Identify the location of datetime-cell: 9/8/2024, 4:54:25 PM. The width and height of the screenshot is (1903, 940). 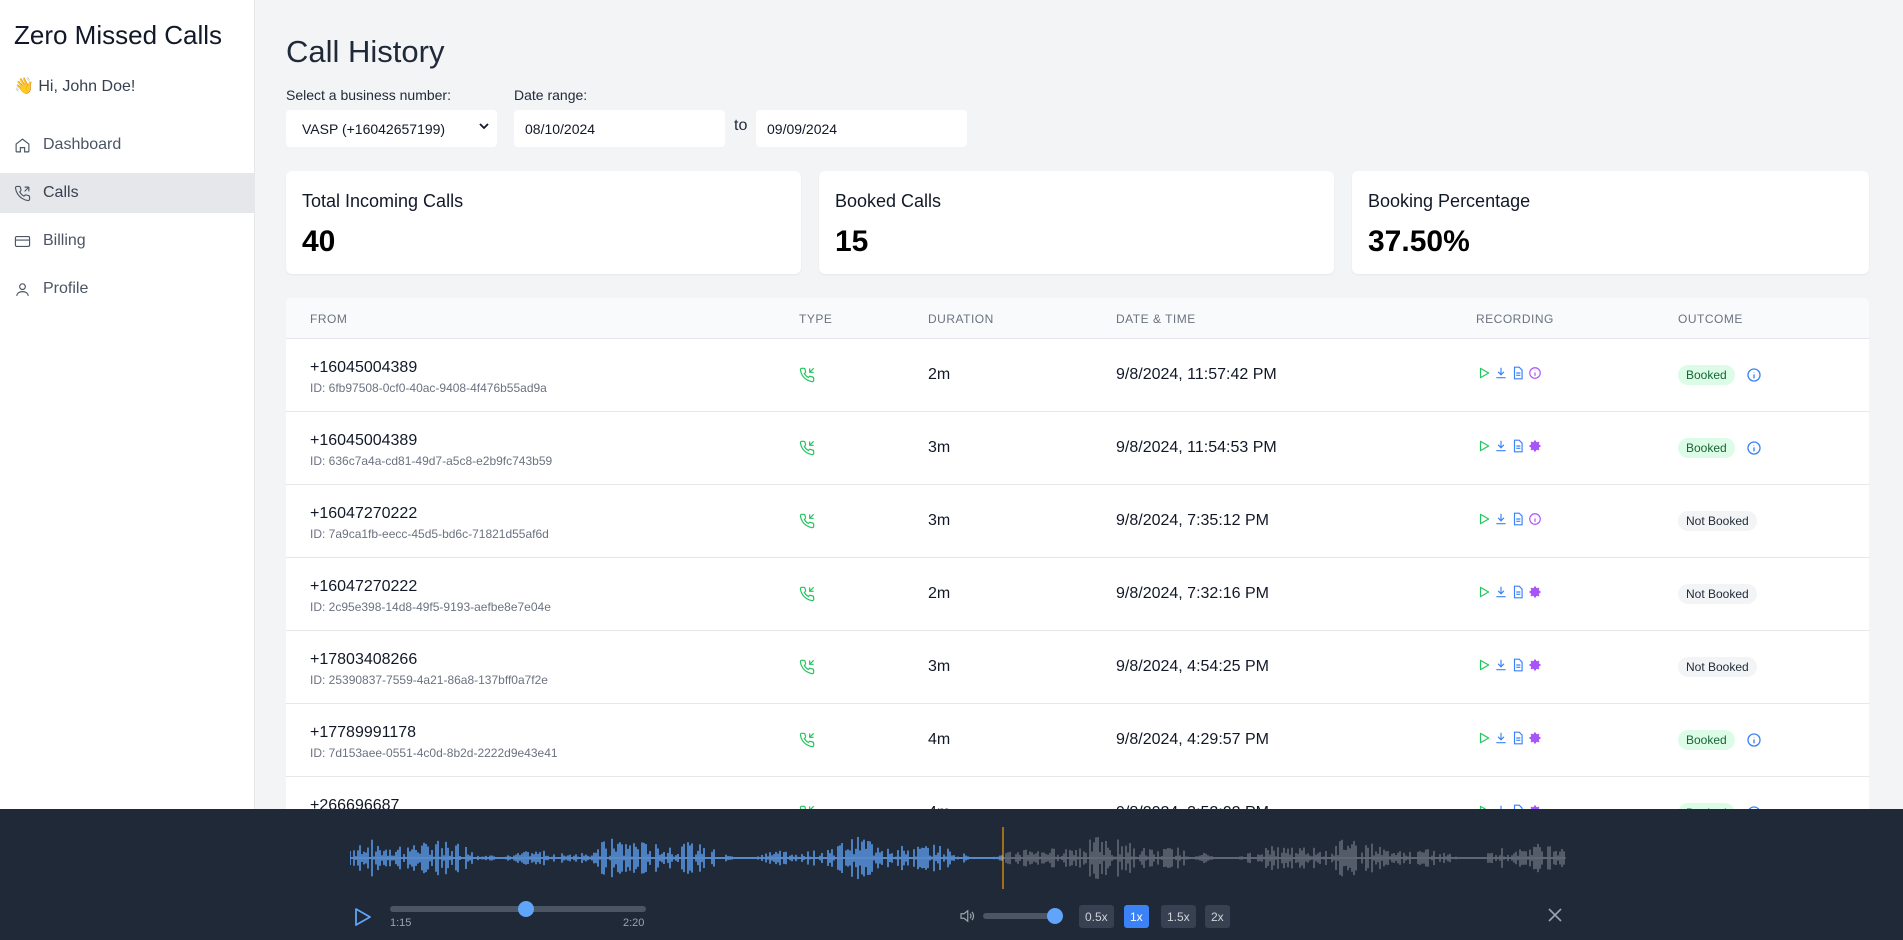
(1192, 666).